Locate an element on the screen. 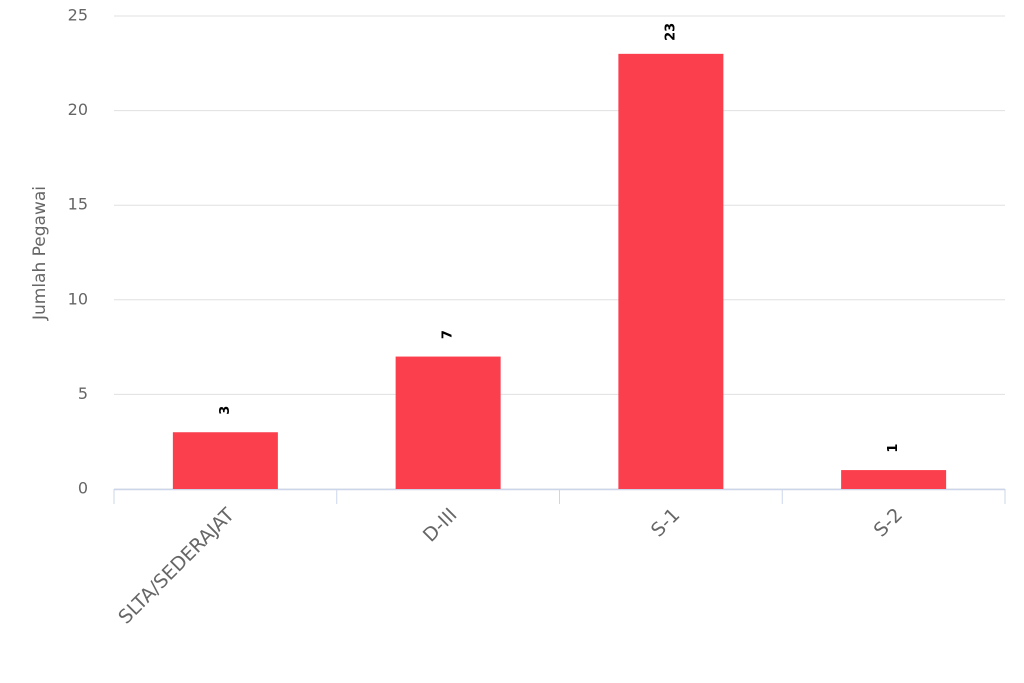 This screenshot has width=1024, height=683. y-tick-label: 10 is located at coordinates (78, 298).